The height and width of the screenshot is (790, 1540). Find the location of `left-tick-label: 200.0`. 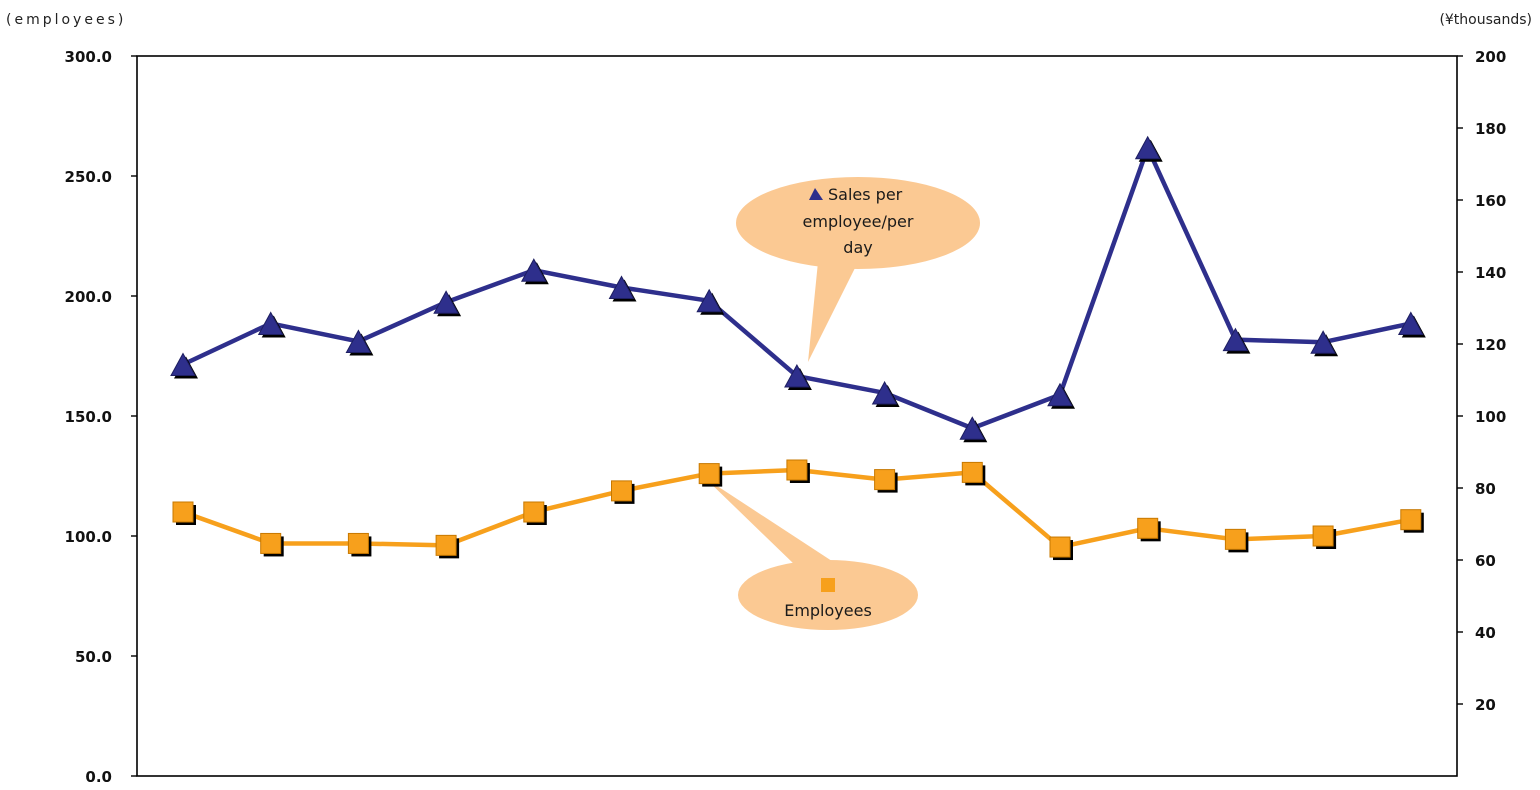

left-tick-label: 200.0 is located at coordinates (88, 297).